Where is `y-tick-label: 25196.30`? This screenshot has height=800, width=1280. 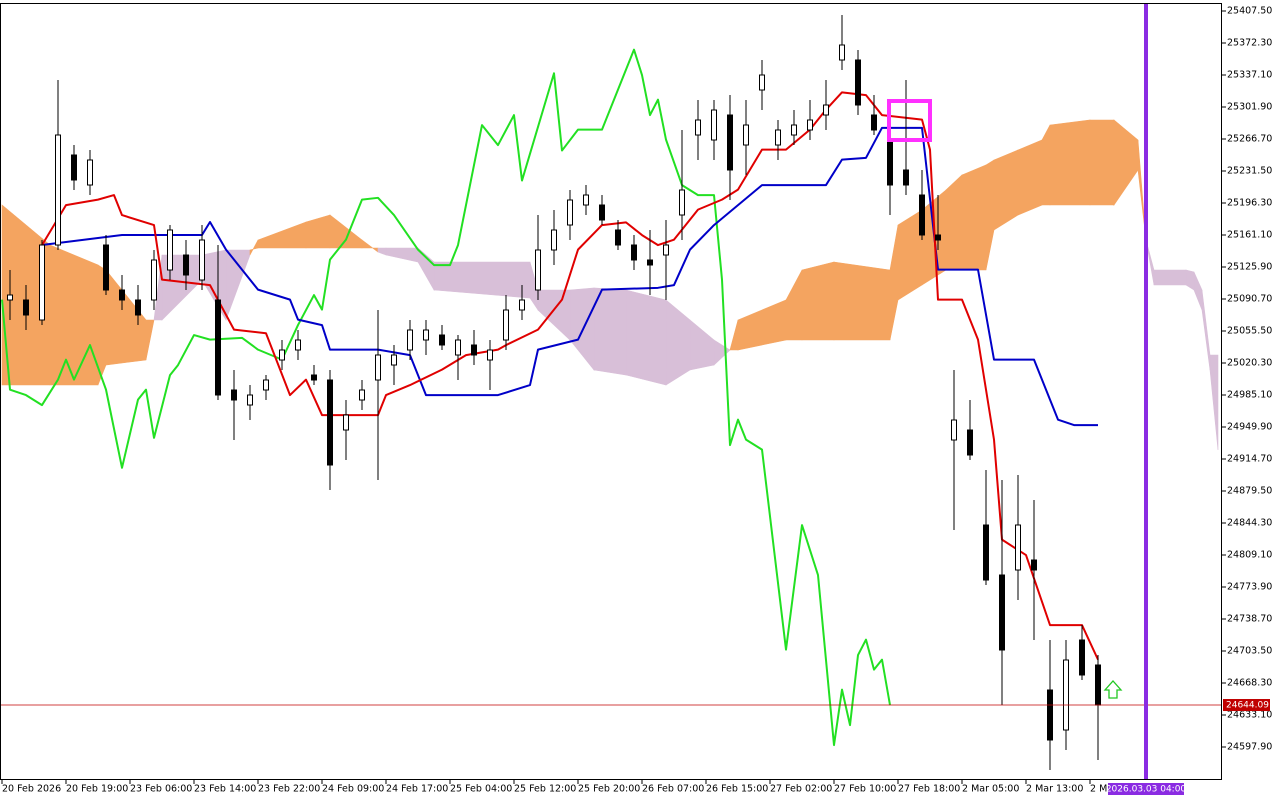
y-tick-label: 25196.30 is located at coordinates (1249, 203).